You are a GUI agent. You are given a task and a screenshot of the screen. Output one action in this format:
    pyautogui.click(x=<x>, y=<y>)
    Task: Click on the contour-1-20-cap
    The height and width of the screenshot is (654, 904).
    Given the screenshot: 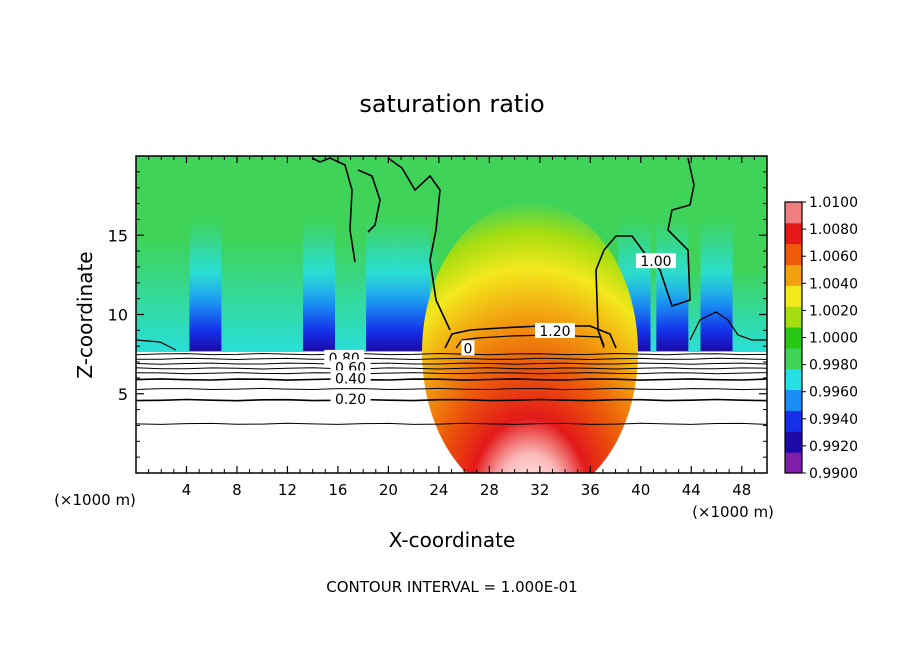 What is the action you would take?
    pyautogui.click(x=530, y=337)
    